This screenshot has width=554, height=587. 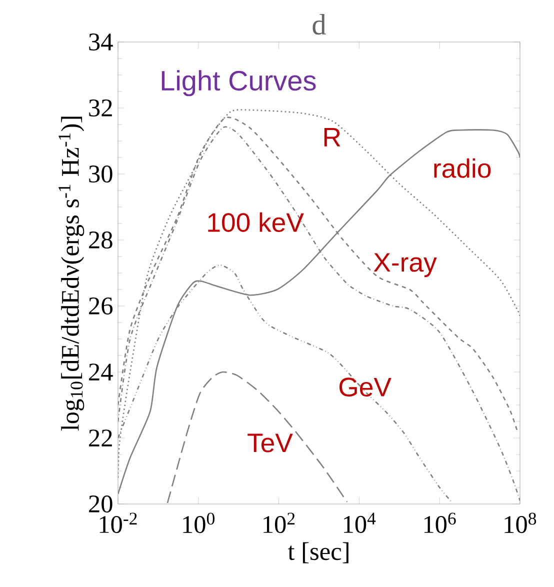 I want to click on annotation: GeV, so click(x=365, y=387).